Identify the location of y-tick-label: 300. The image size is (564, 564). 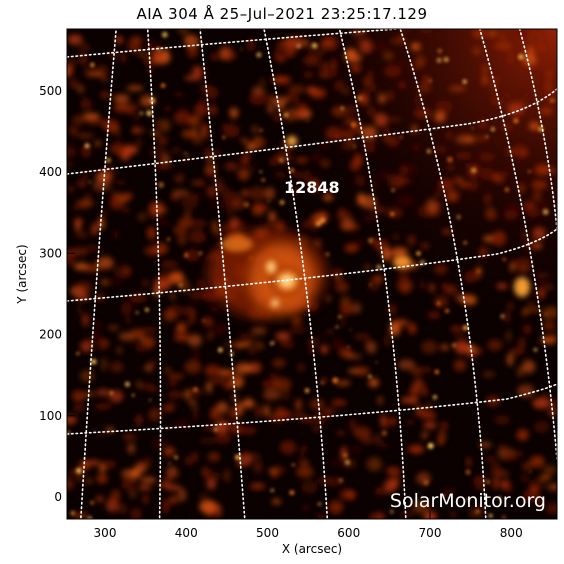
(50, 253).